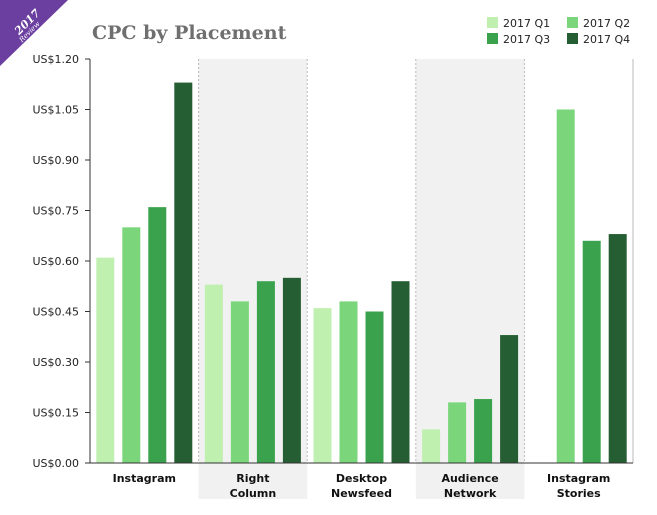 The image size is (657, 515). Describe the element at coordinates (526, 39) in the screenshot. I see `legend-label: 2017 Q3` at that location.